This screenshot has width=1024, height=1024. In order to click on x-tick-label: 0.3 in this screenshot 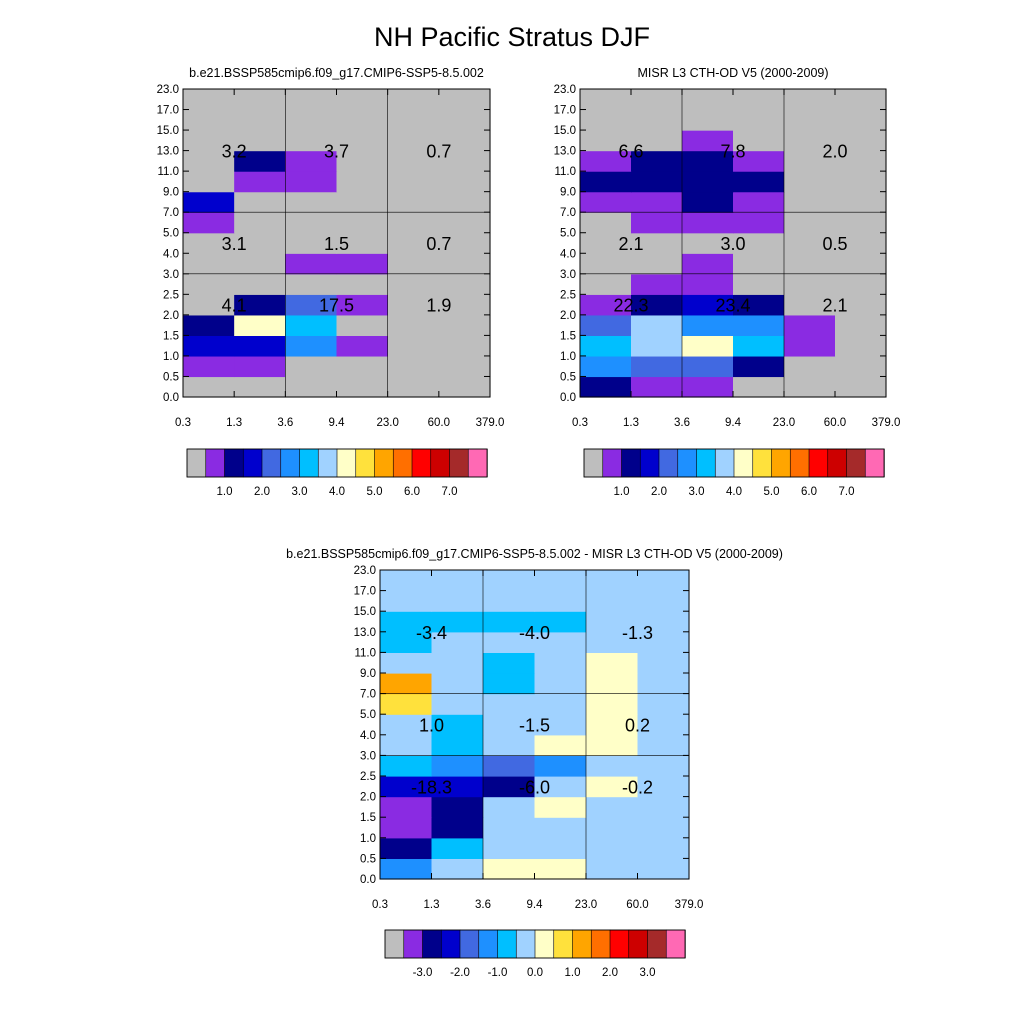, I will do `click(183, 423)`.